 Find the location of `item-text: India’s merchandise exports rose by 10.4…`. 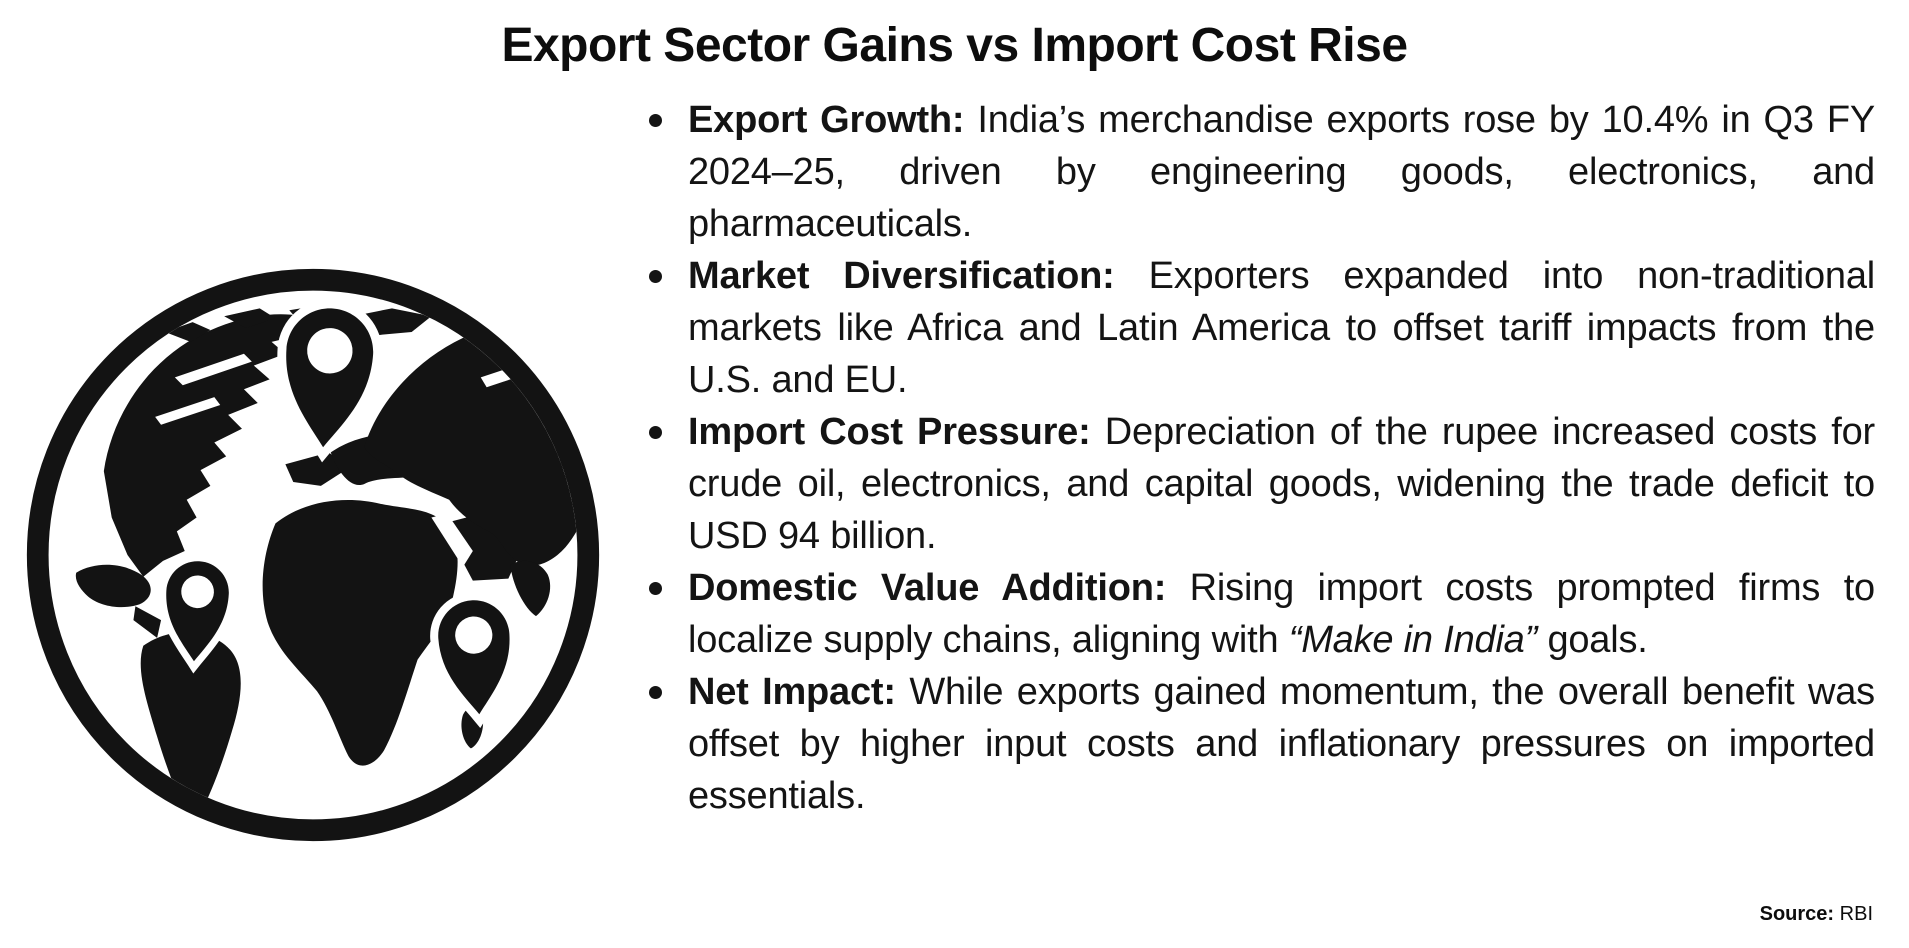

item-text: India’s merchandise exports rose by 10.4… is located at coordinates (1281, 172).